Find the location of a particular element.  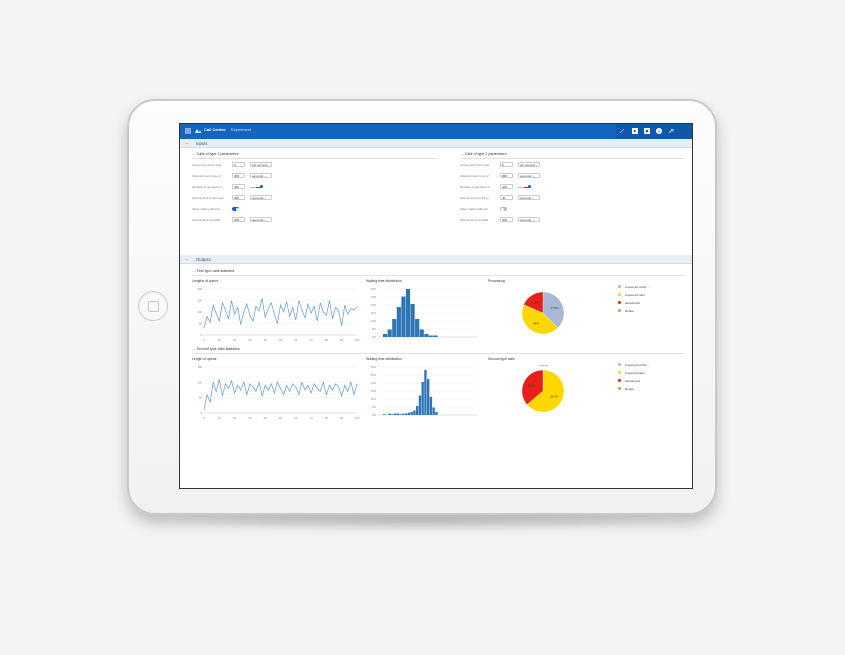

pie-slice-label: 44% is located at coordinates (536, 323).